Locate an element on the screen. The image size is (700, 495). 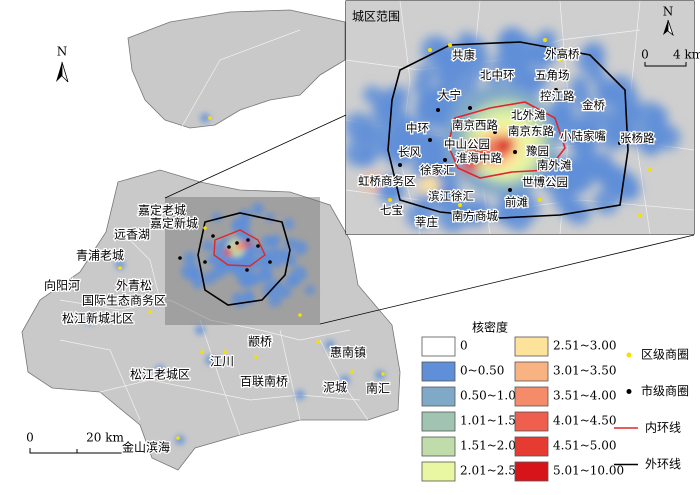
place-label: 控江路 is located at coordinates (557, 96).